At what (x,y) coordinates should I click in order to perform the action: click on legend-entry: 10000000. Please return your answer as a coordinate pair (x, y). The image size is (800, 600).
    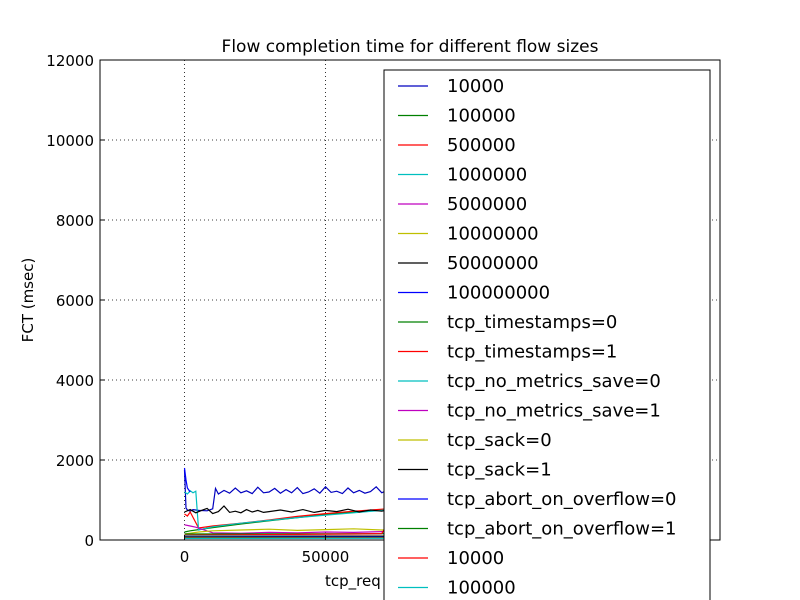
    Looking at the image, I should click on (493, 234).